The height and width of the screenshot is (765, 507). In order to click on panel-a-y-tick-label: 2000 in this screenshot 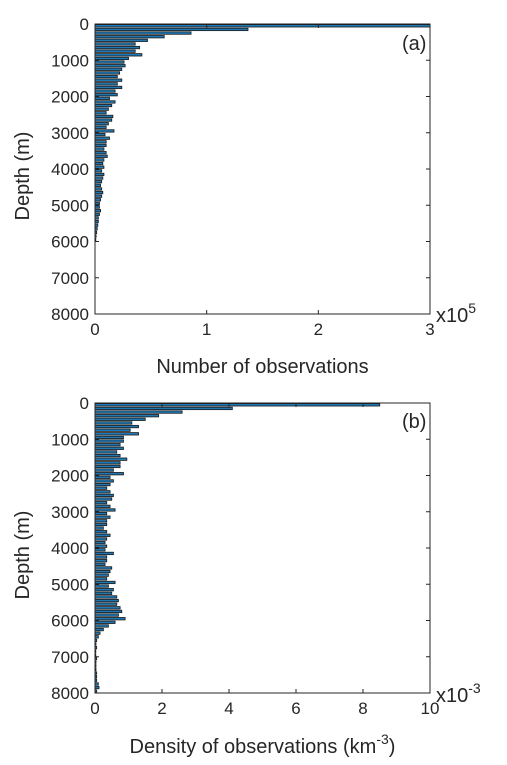, I will do `click(70, 97)`.